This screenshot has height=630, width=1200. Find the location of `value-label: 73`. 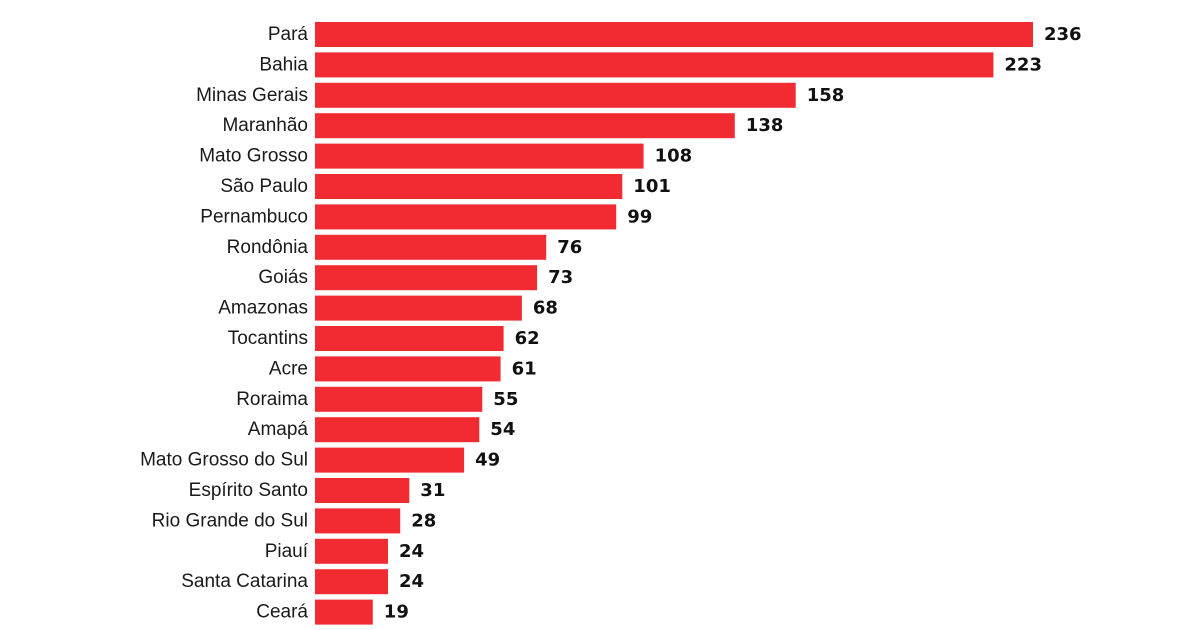

value-label: 73 is located at coordinates (560, 277).